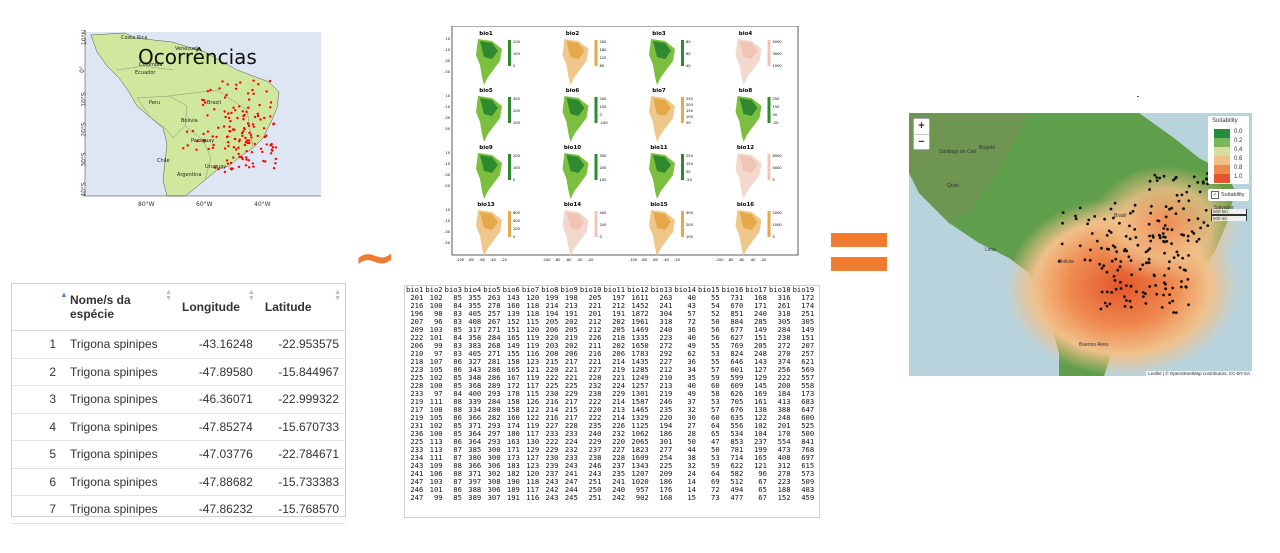  What do you see at coordinates (591, 260) in the screenshot?
I see `bioclim-x-tick: -20` at bounding box center [591, 260].